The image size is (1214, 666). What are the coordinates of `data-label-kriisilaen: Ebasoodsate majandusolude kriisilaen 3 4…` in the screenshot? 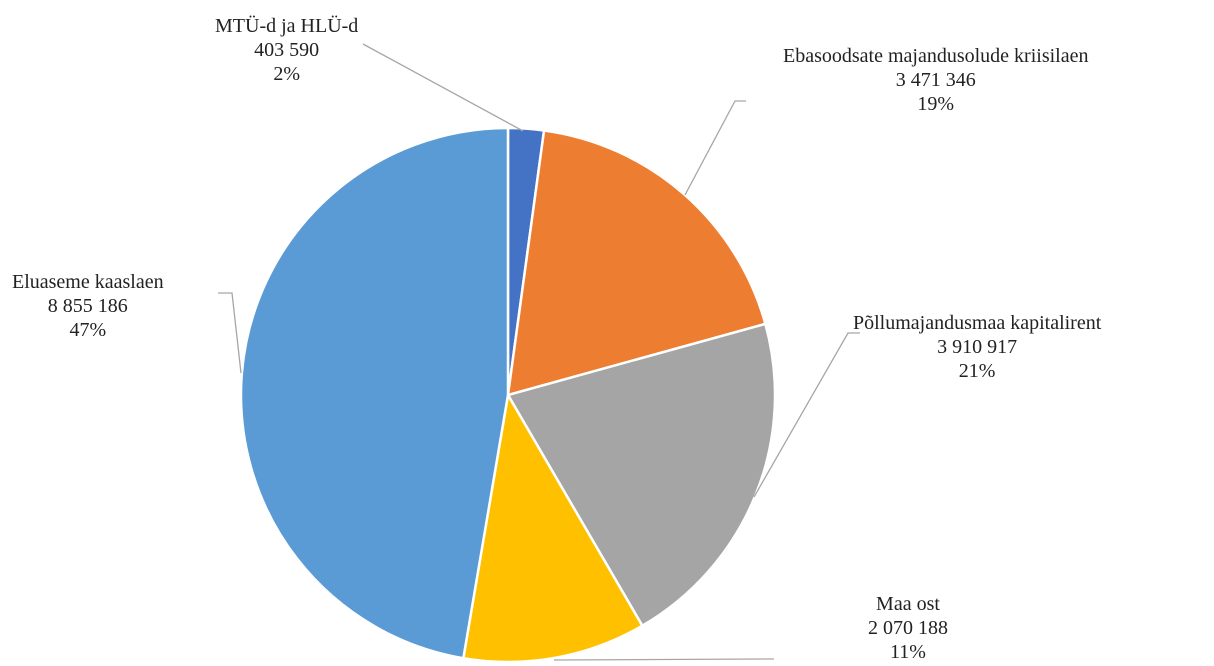 It's located at (935, 80).